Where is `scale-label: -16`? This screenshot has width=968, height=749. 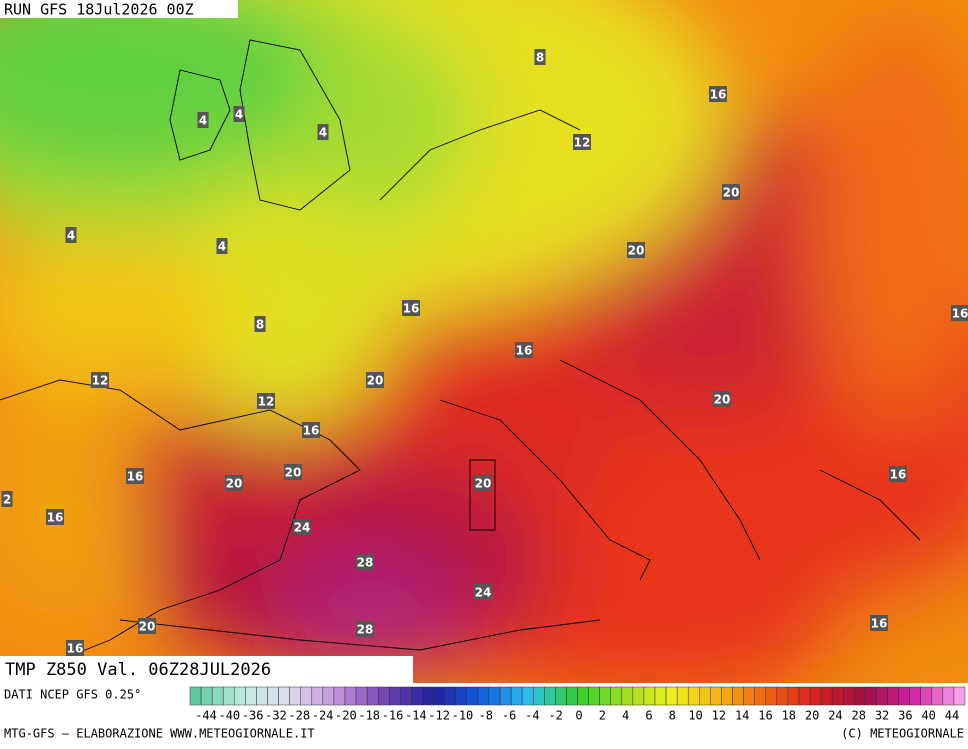
scale-label: -16 is located at coordinates (393, 716).